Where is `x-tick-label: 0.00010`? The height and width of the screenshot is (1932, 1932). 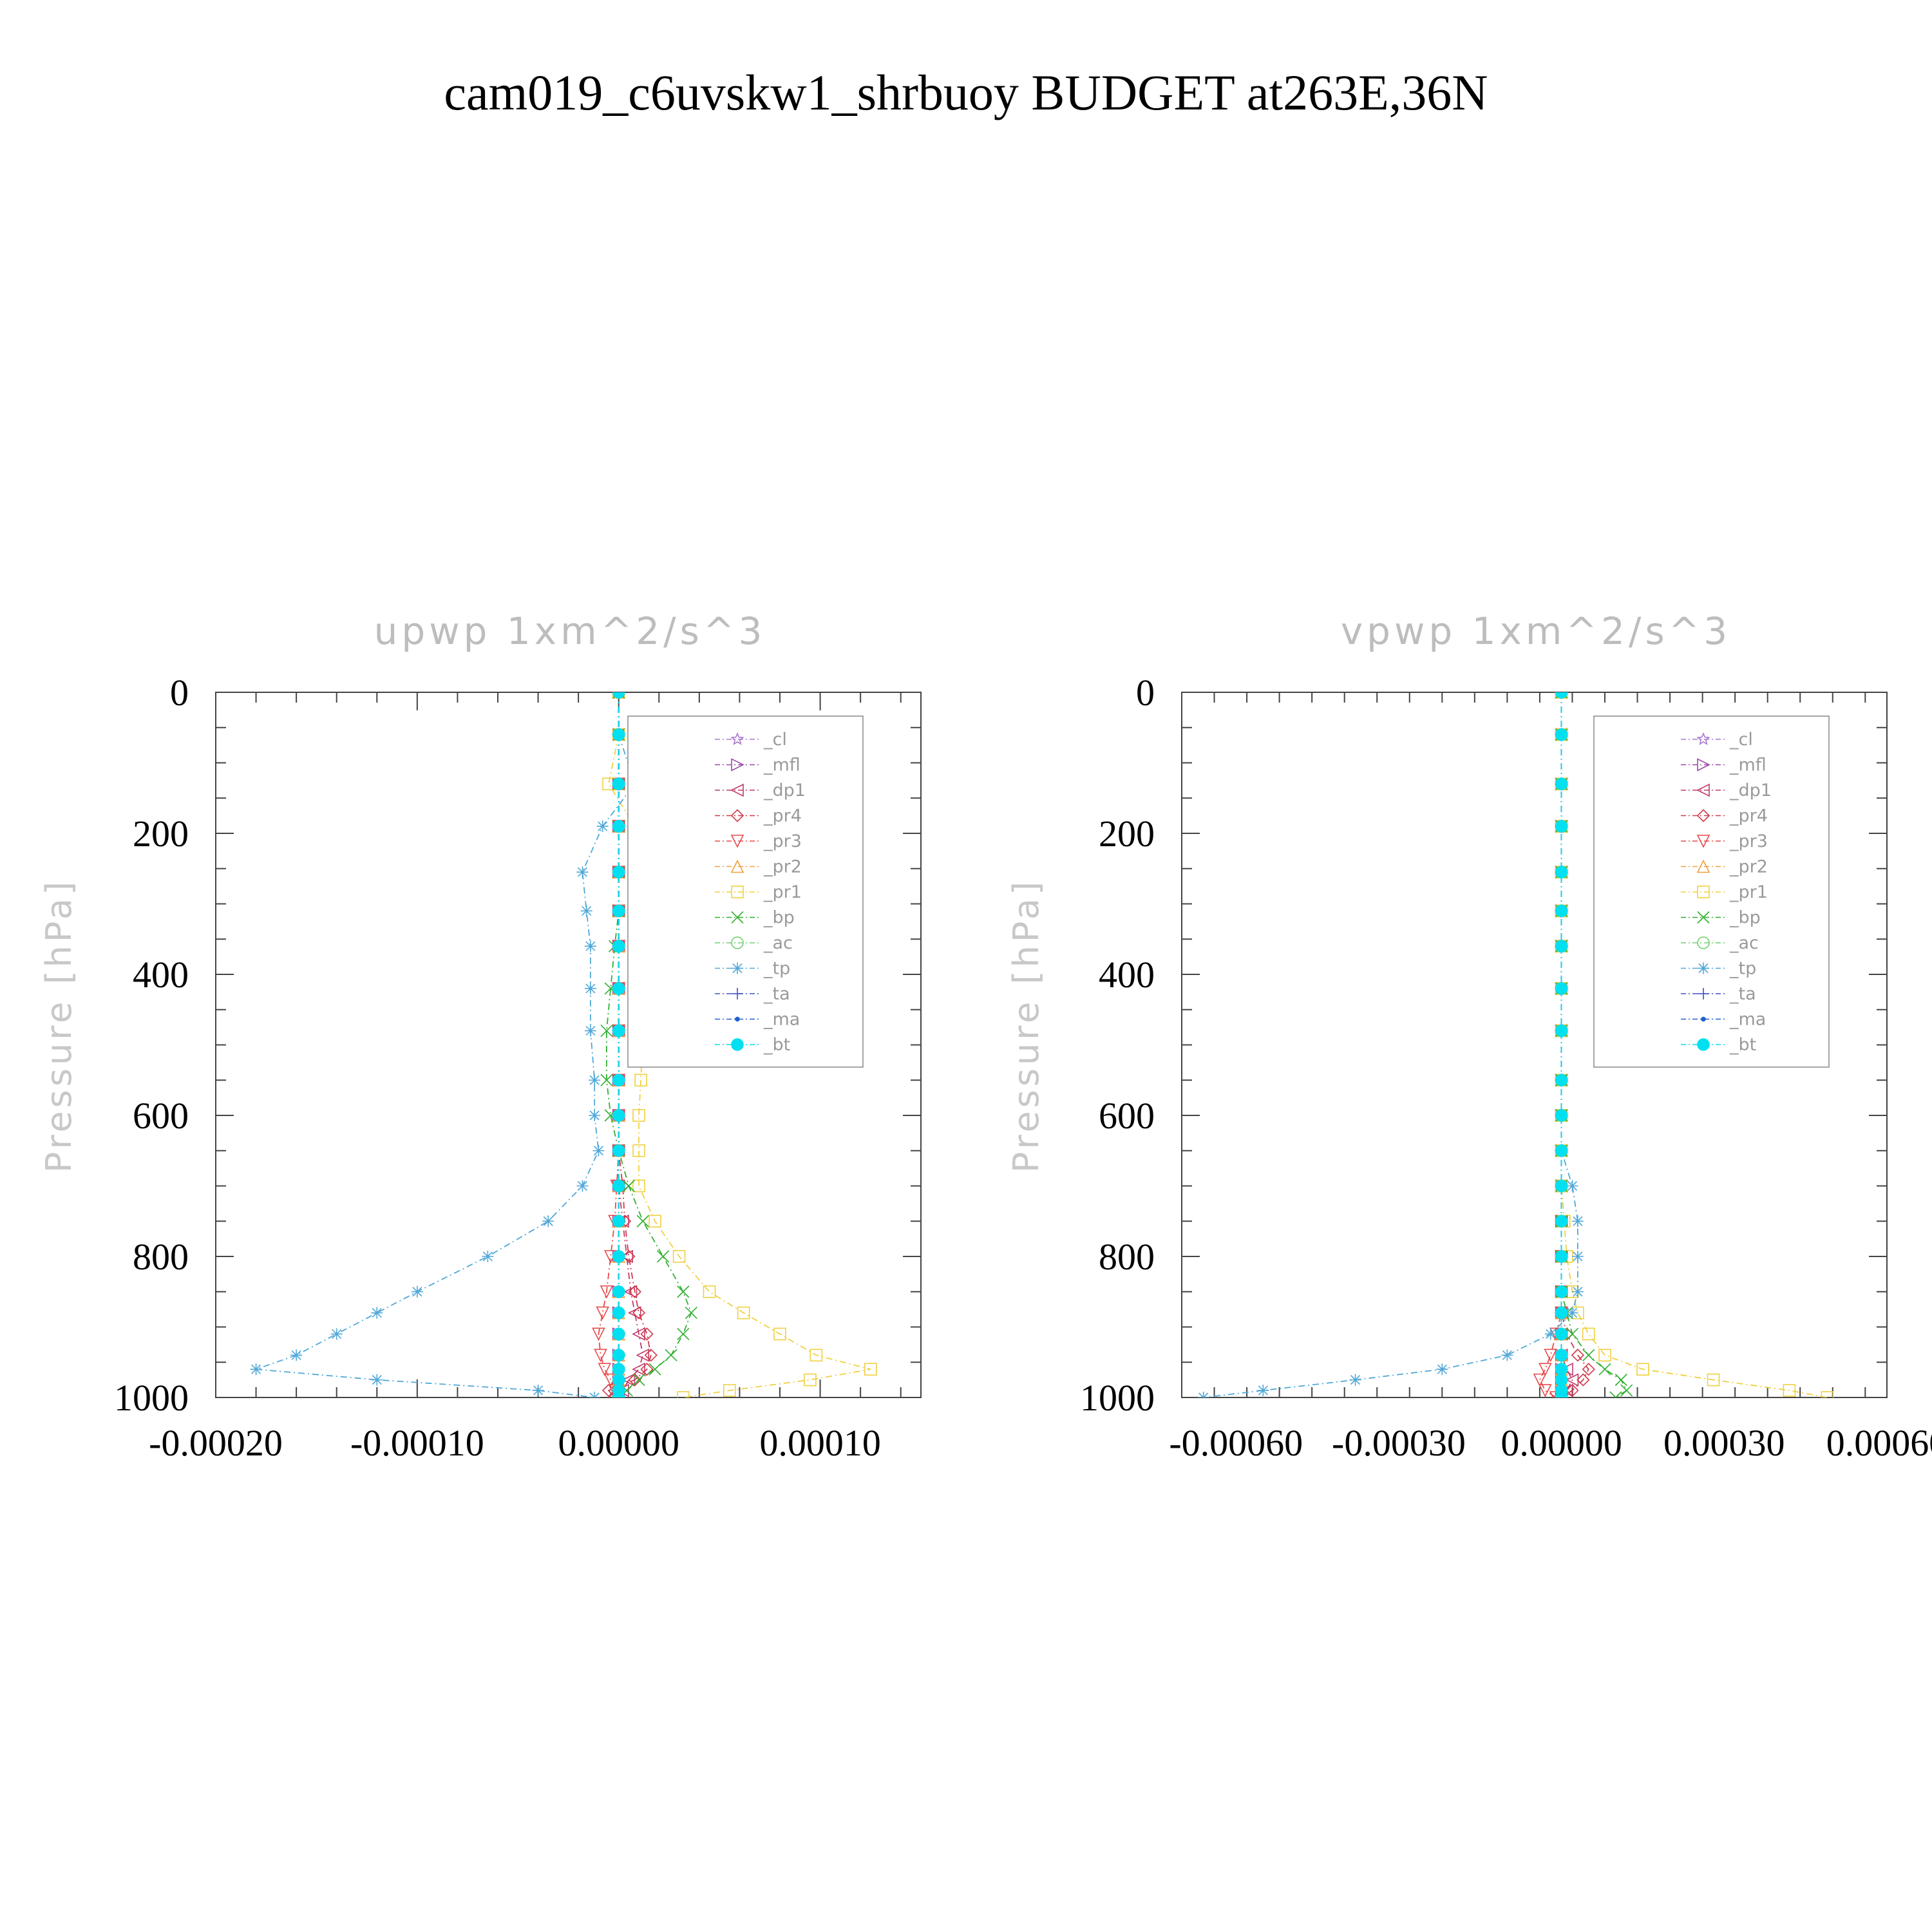 x-tick-label: 0.00010 is located at coordinates (820, 1443).